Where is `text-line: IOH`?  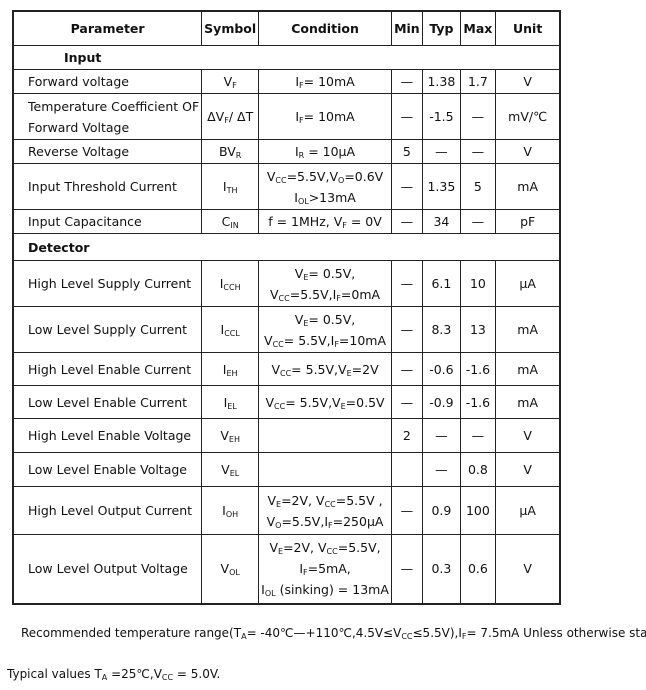 text-line: IOH is located at coordinates (230, 510).